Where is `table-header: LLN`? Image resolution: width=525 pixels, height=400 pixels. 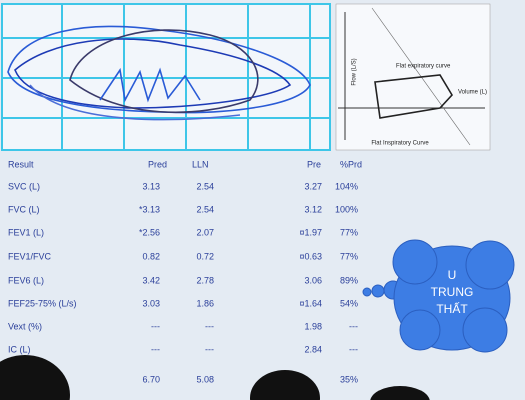 table-header: LLN is located at coordinates (200, 164).